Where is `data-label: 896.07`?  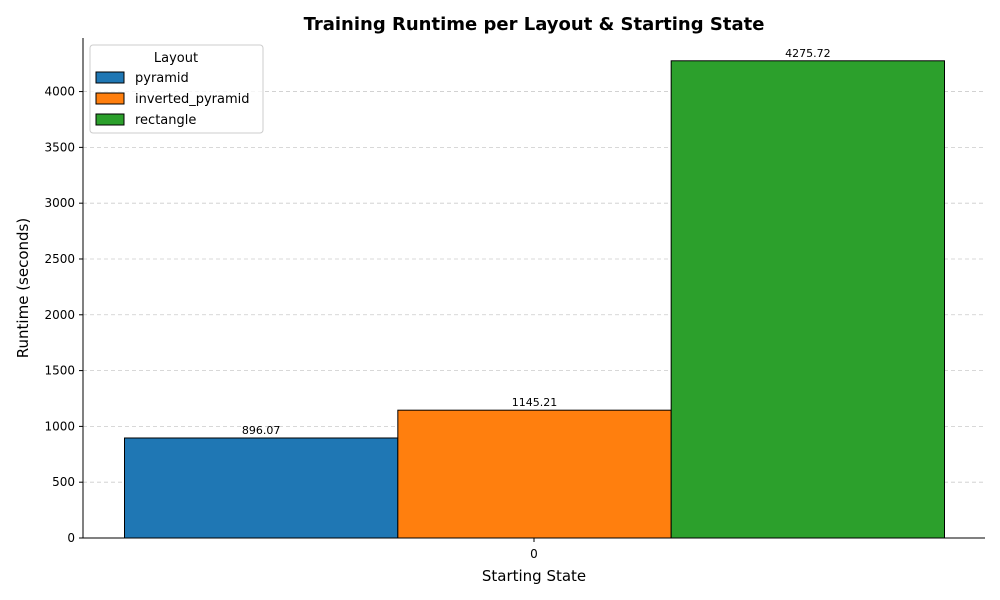 data-label: 896.07 is located at coordinates (261, 430).